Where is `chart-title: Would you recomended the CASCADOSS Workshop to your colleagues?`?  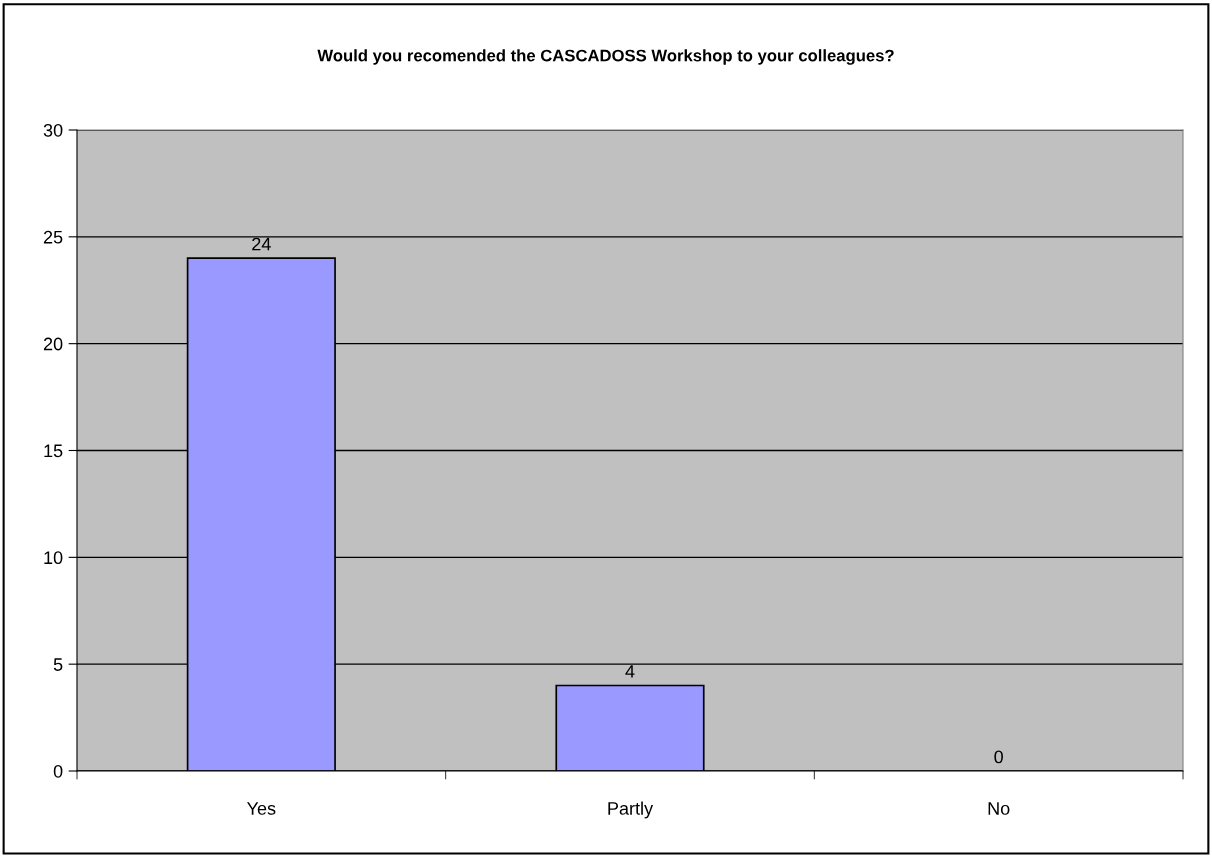
chart-title: Would you recomended the CASCADOSS Workshop to your colleagues? is located at coordinates (605, 57).